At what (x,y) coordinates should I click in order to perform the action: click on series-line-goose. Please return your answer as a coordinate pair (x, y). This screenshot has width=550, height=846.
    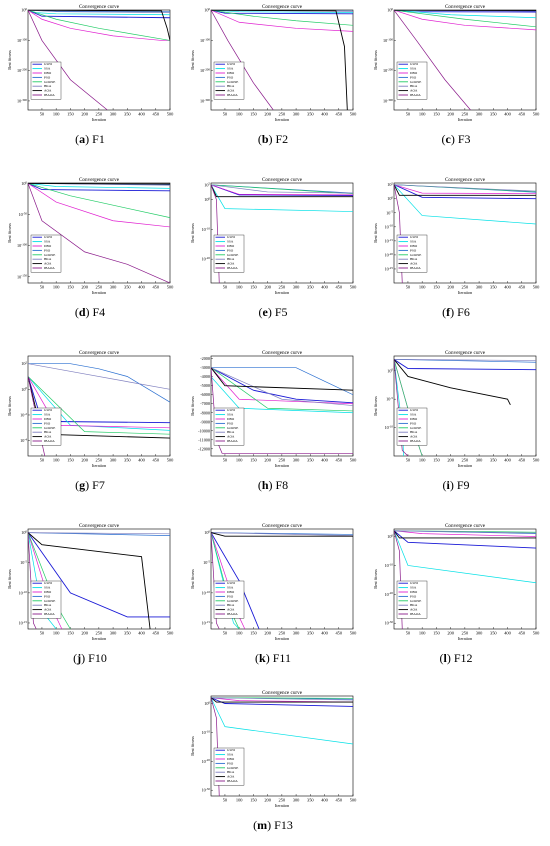
    Looking at the image, I should click on (282, 389).